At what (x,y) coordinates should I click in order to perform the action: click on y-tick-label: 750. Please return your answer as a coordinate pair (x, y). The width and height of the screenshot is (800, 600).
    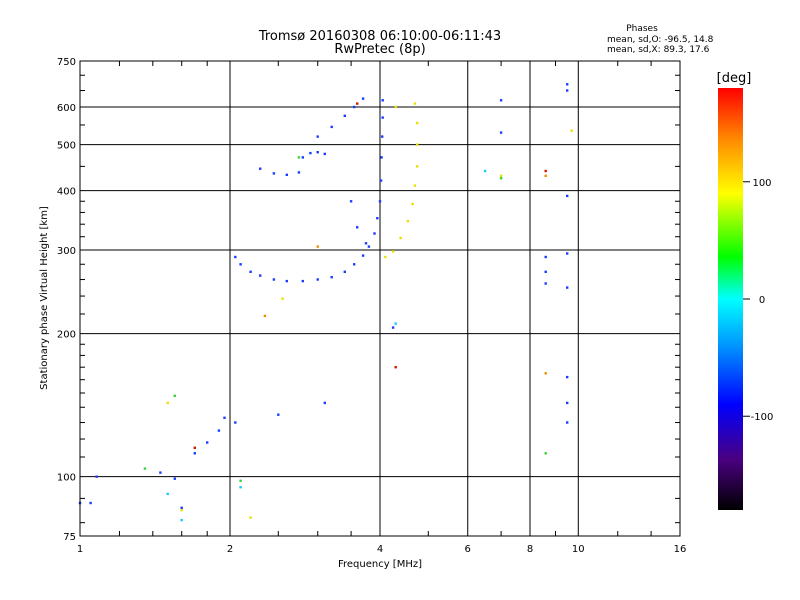
    Looking at the image, I should click on (66, 62).